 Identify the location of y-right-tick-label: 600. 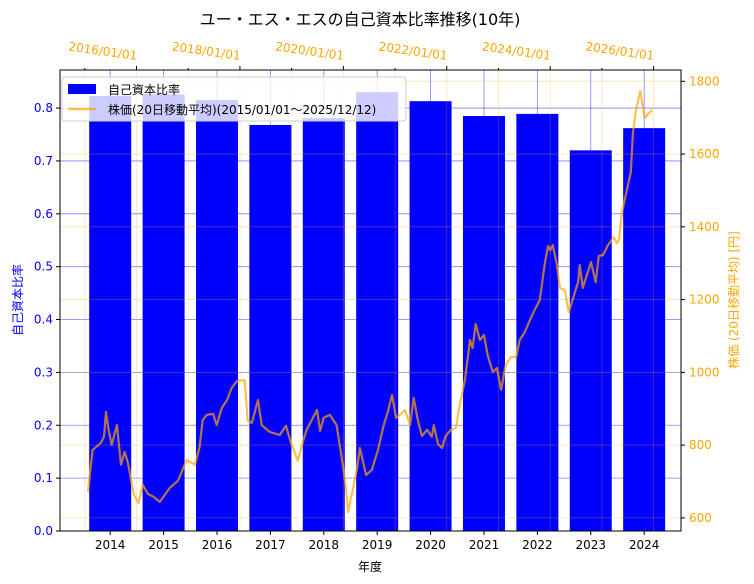
(700, 518).